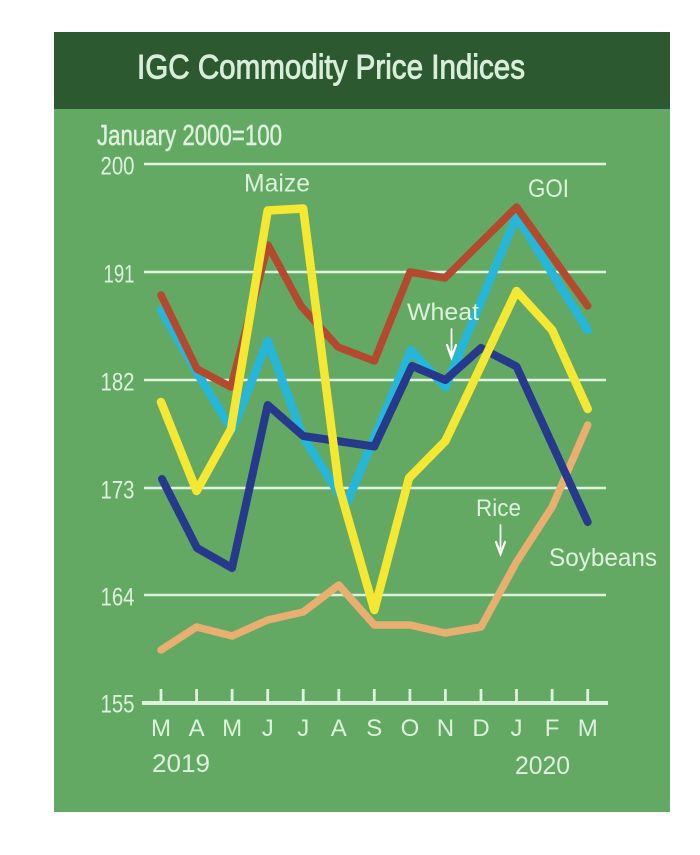 The image size is (700, 855). I want to click on svg-text: 200, so click(118, 167).